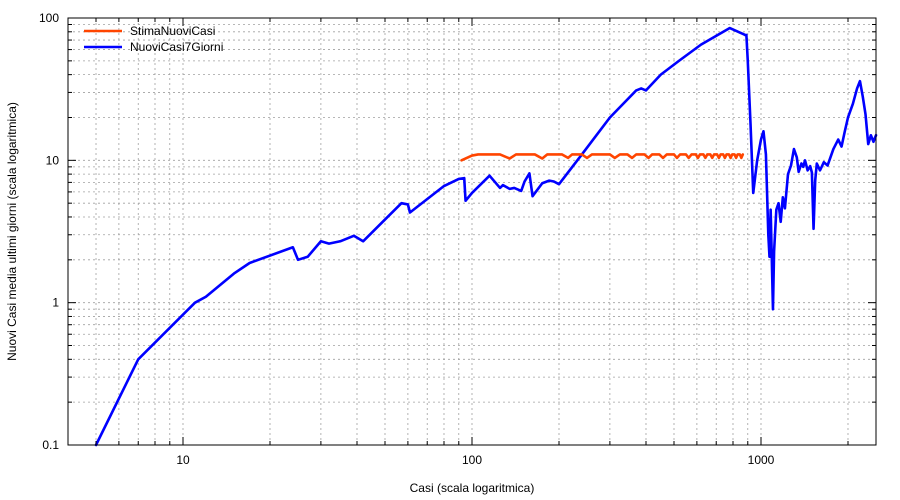 The image size is (900, 500). Describe the element at coordinates (176, 47) in the screenshot. I see `legend-label: NuoviCasi7Giorni` at that location.